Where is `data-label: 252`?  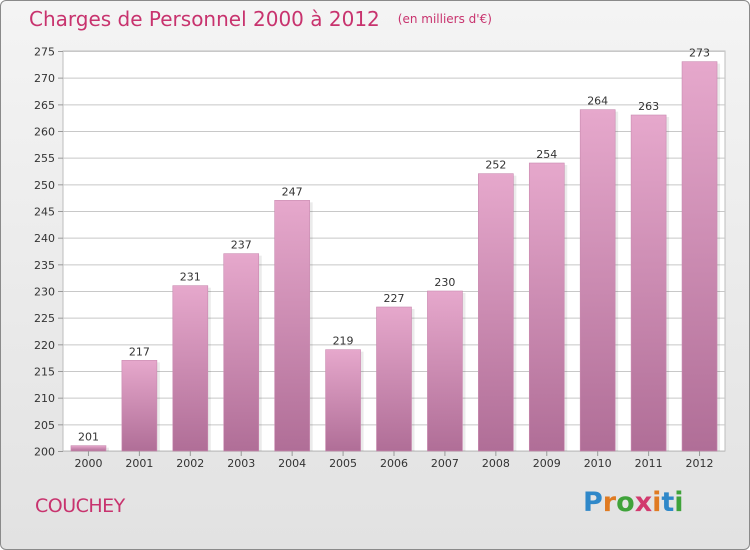 data-label: 252 is located at coordinates (495, 165).